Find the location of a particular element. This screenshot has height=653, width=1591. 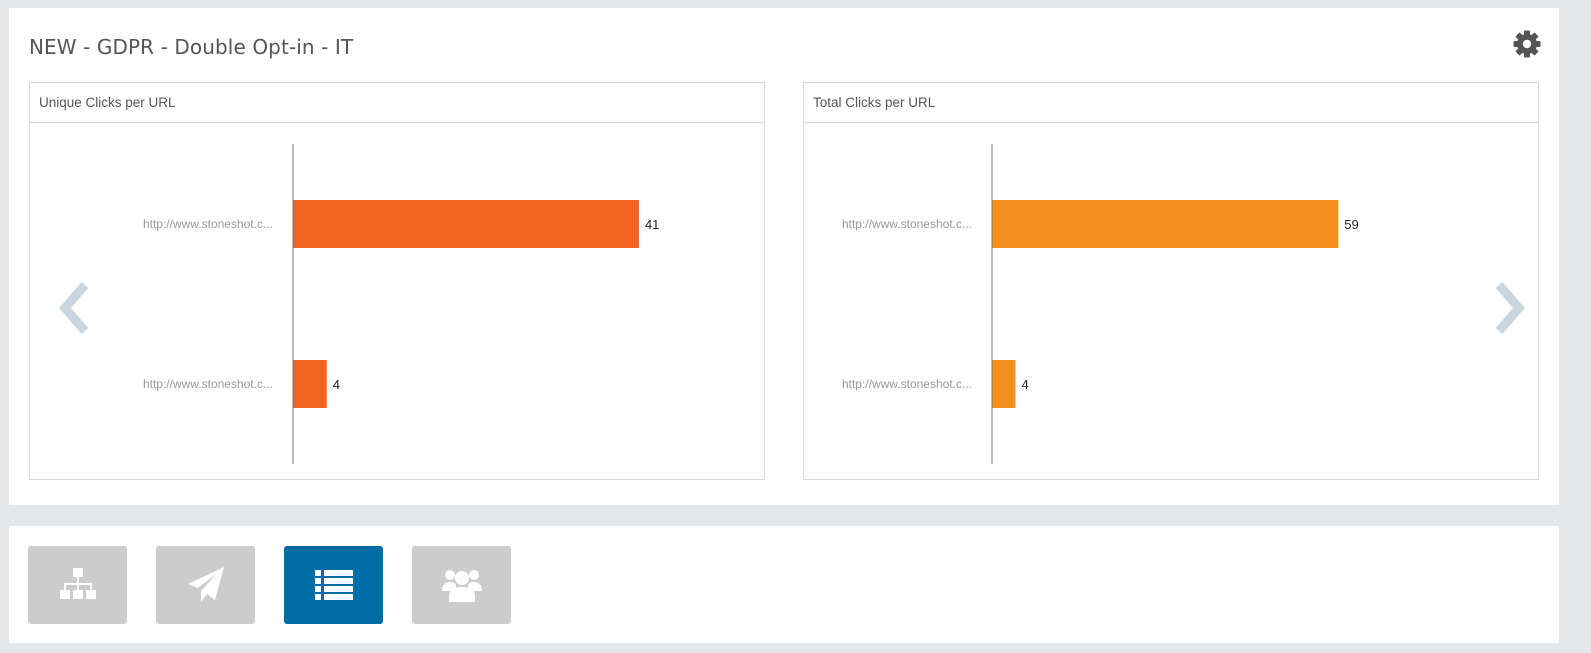

list-icon is located at coordinates (333, 585).